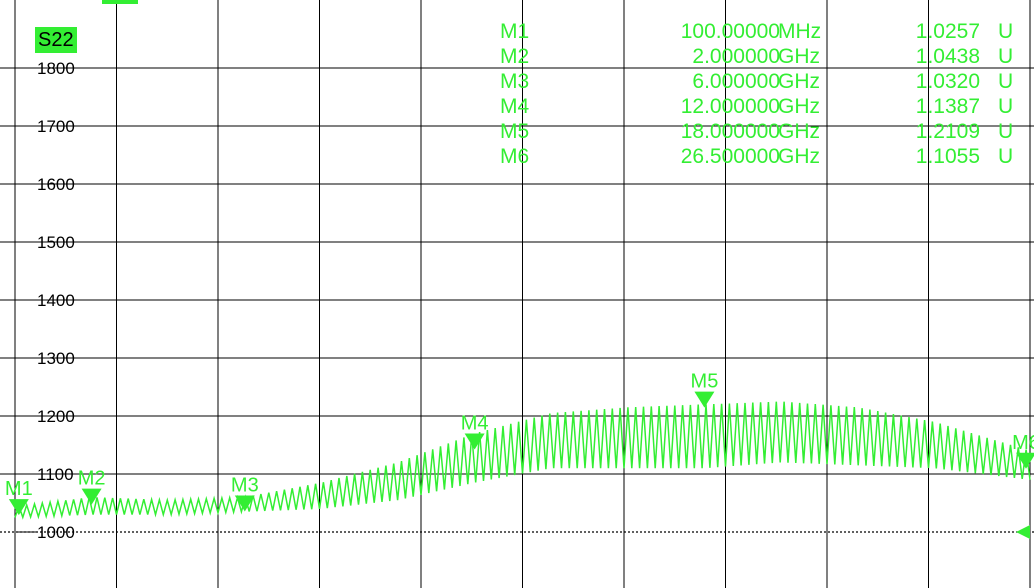 The height and width of the screenshot is (588, 1034). I want to click on marker-row: M5 18.000000 GHz 1.2109 U, so click(765, 132).